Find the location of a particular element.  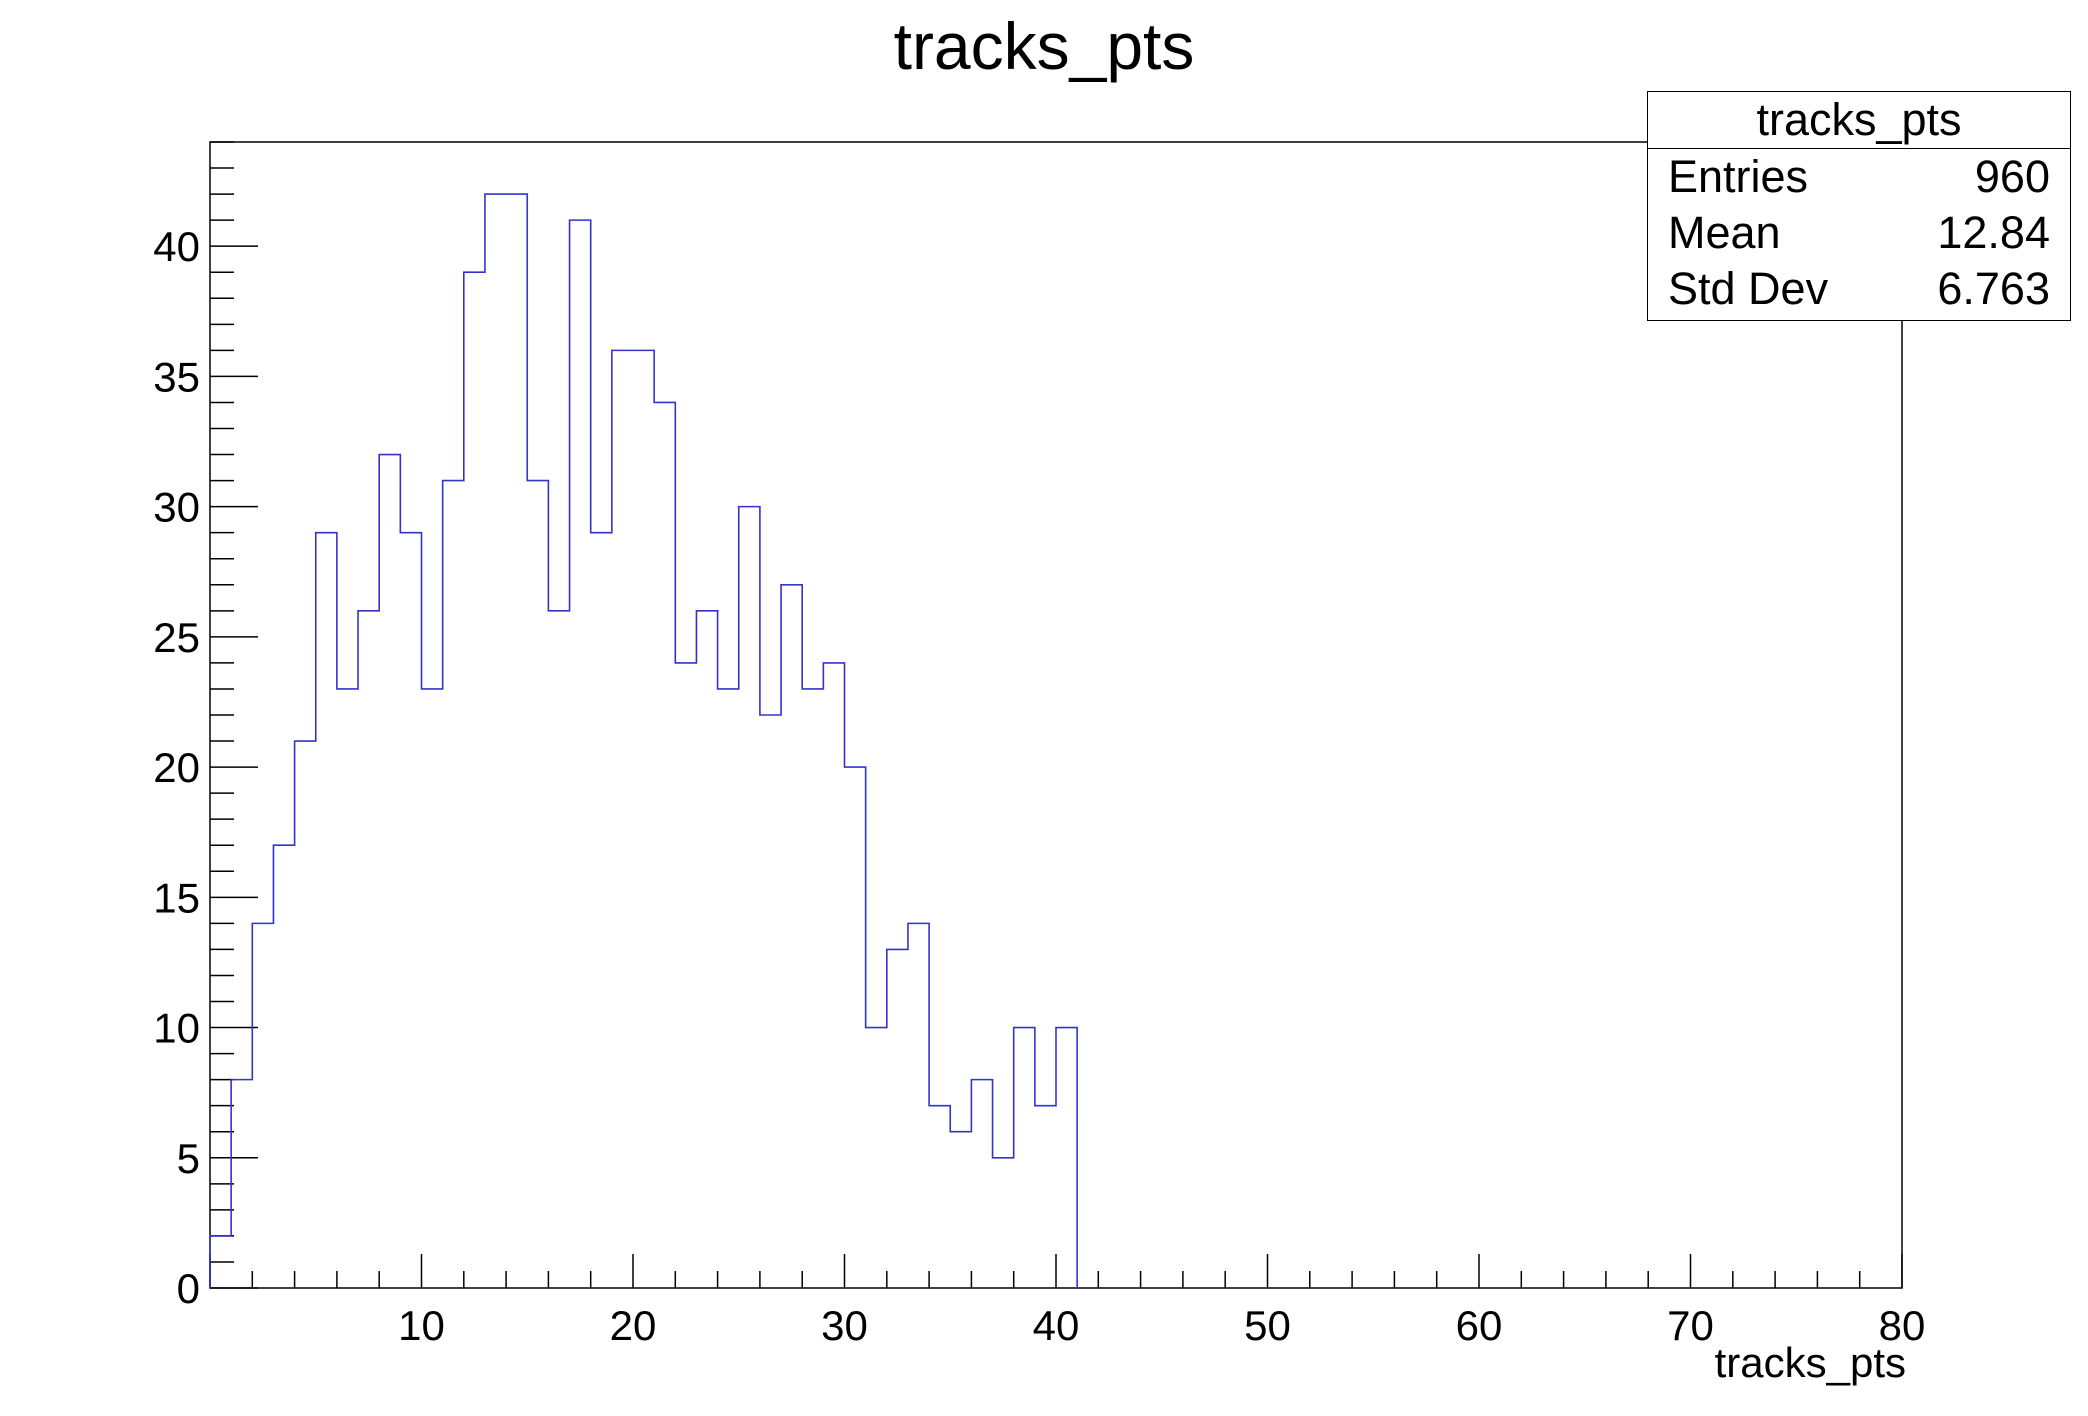

y-tick-label: 30 is located at coordinates (176, 507).